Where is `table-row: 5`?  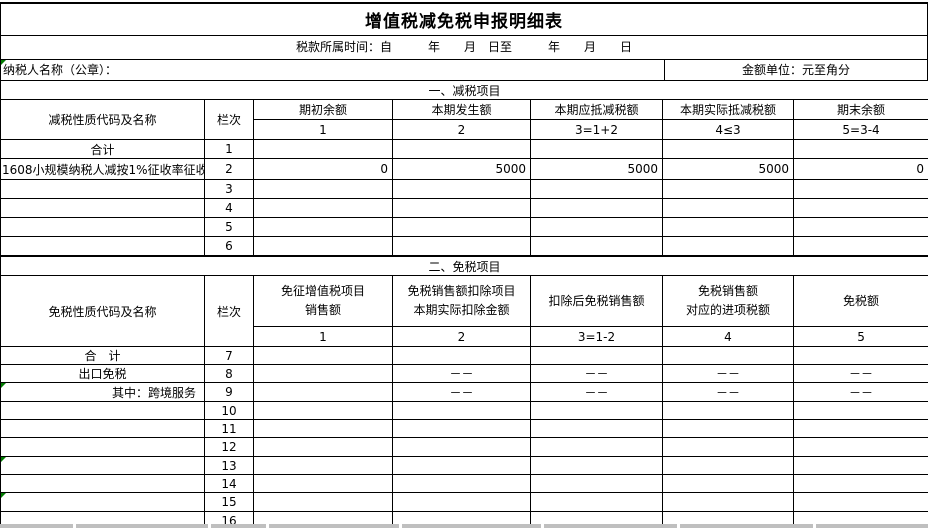 table-row: 5 is located at coordinates (464, 227).